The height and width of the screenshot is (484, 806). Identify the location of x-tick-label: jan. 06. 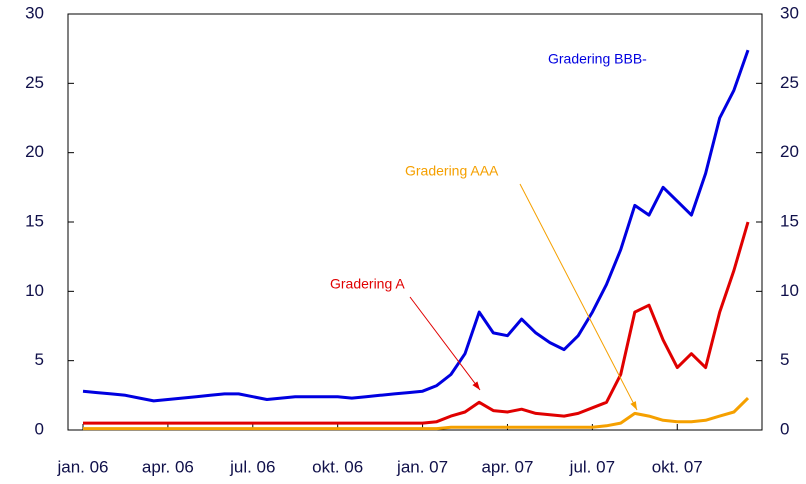
(82, 466).